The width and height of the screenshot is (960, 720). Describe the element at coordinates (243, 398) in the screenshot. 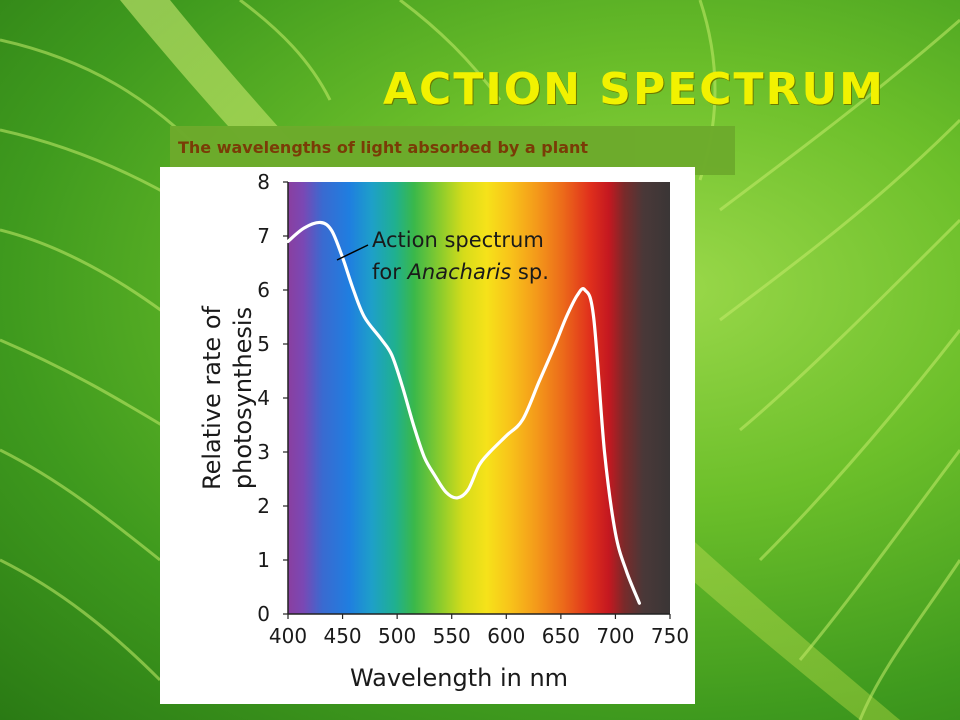

I see `y-axis-label-line-2: photosynthesis` at that location.